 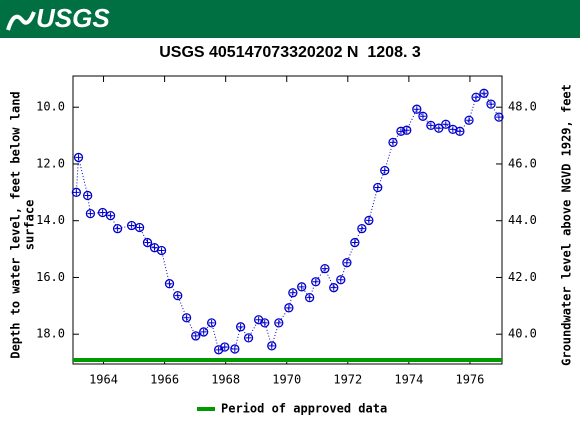 I want to click on y2-tick-label: 48.0, so click(x=522, y=107).